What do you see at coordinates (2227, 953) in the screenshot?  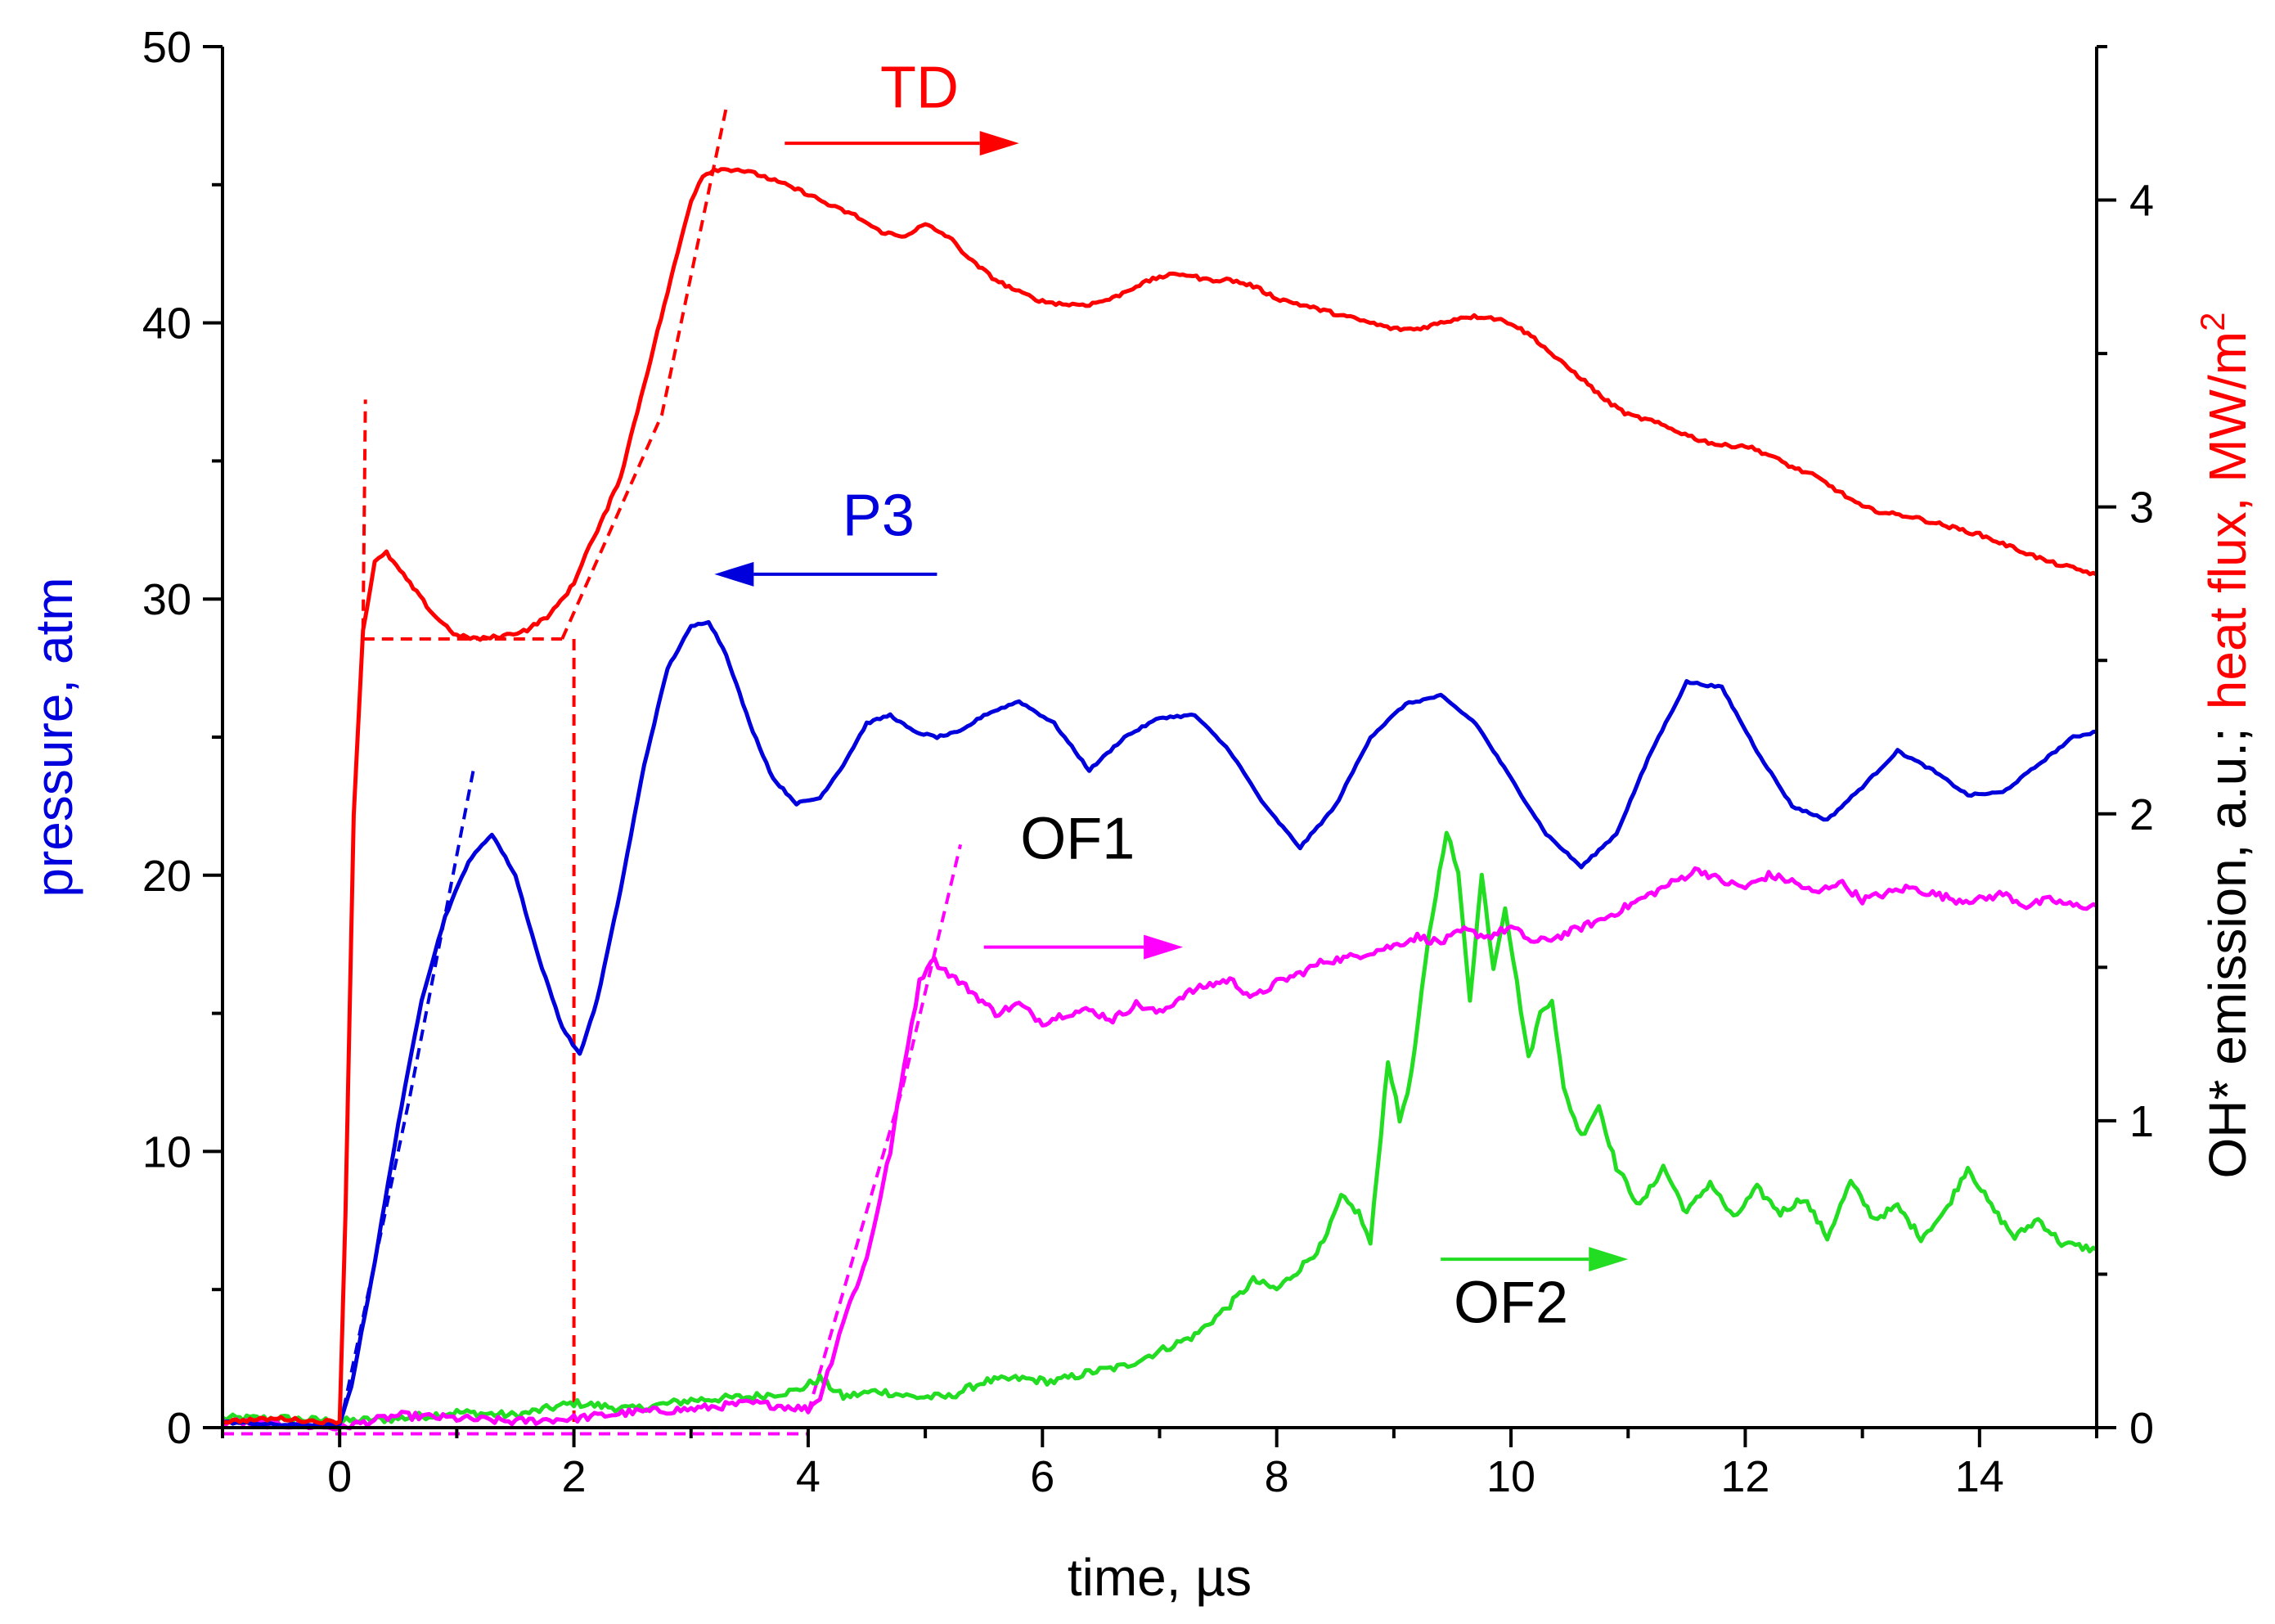 I see `y-right-title-part: OH* emission, a.u.;` at bounding box center [2227, 953].